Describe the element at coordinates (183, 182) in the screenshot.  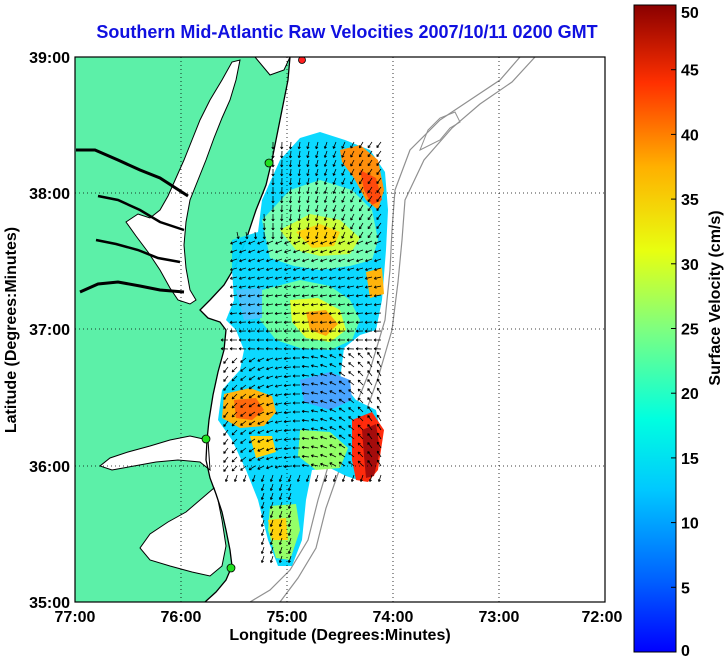
I see `chesapeake-bay` at that location.